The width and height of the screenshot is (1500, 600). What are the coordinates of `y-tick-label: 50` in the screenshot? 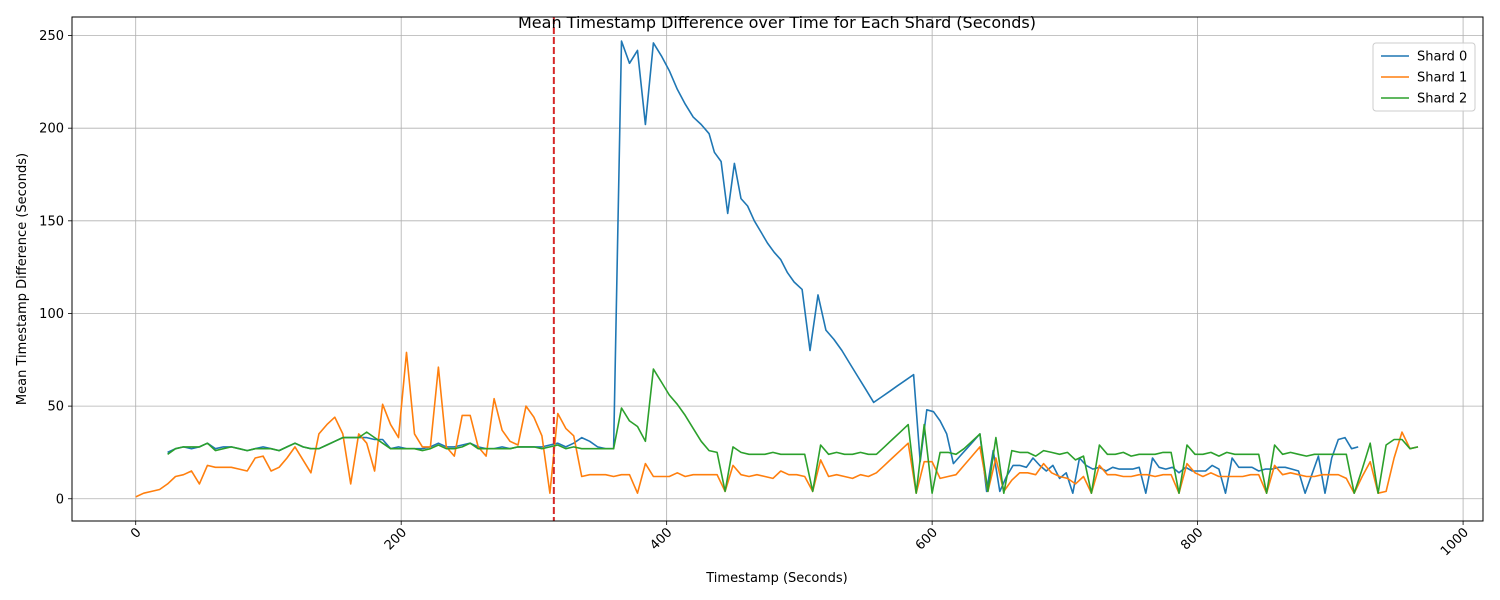 It's located at (55, 407).